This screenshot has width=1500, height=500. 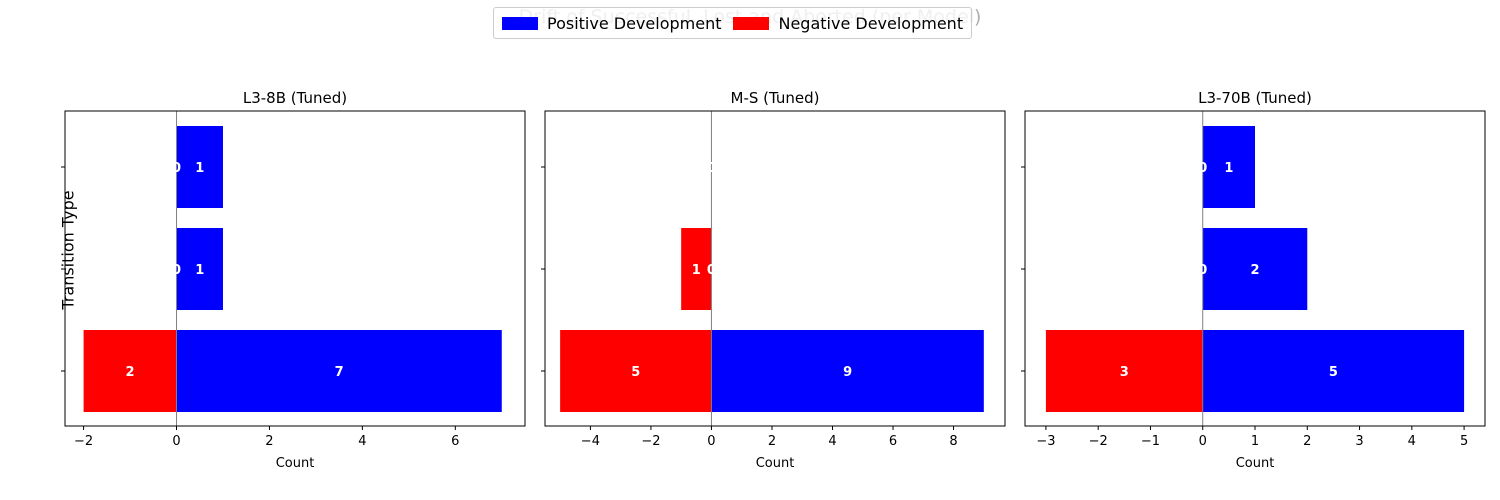 I want to click on legend-swatch-positive, so click(x=520, y=23).